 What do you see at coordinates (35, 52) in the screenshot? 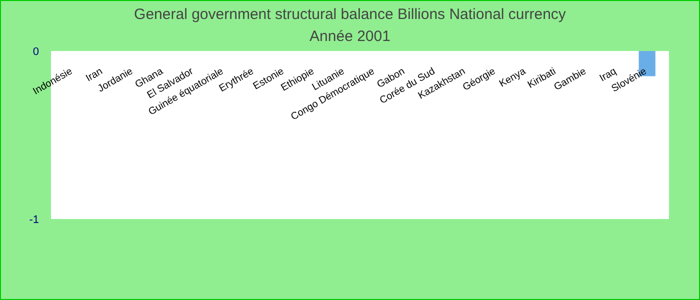
I see `y-tick-label: 0` at bounding box center [35, 52].